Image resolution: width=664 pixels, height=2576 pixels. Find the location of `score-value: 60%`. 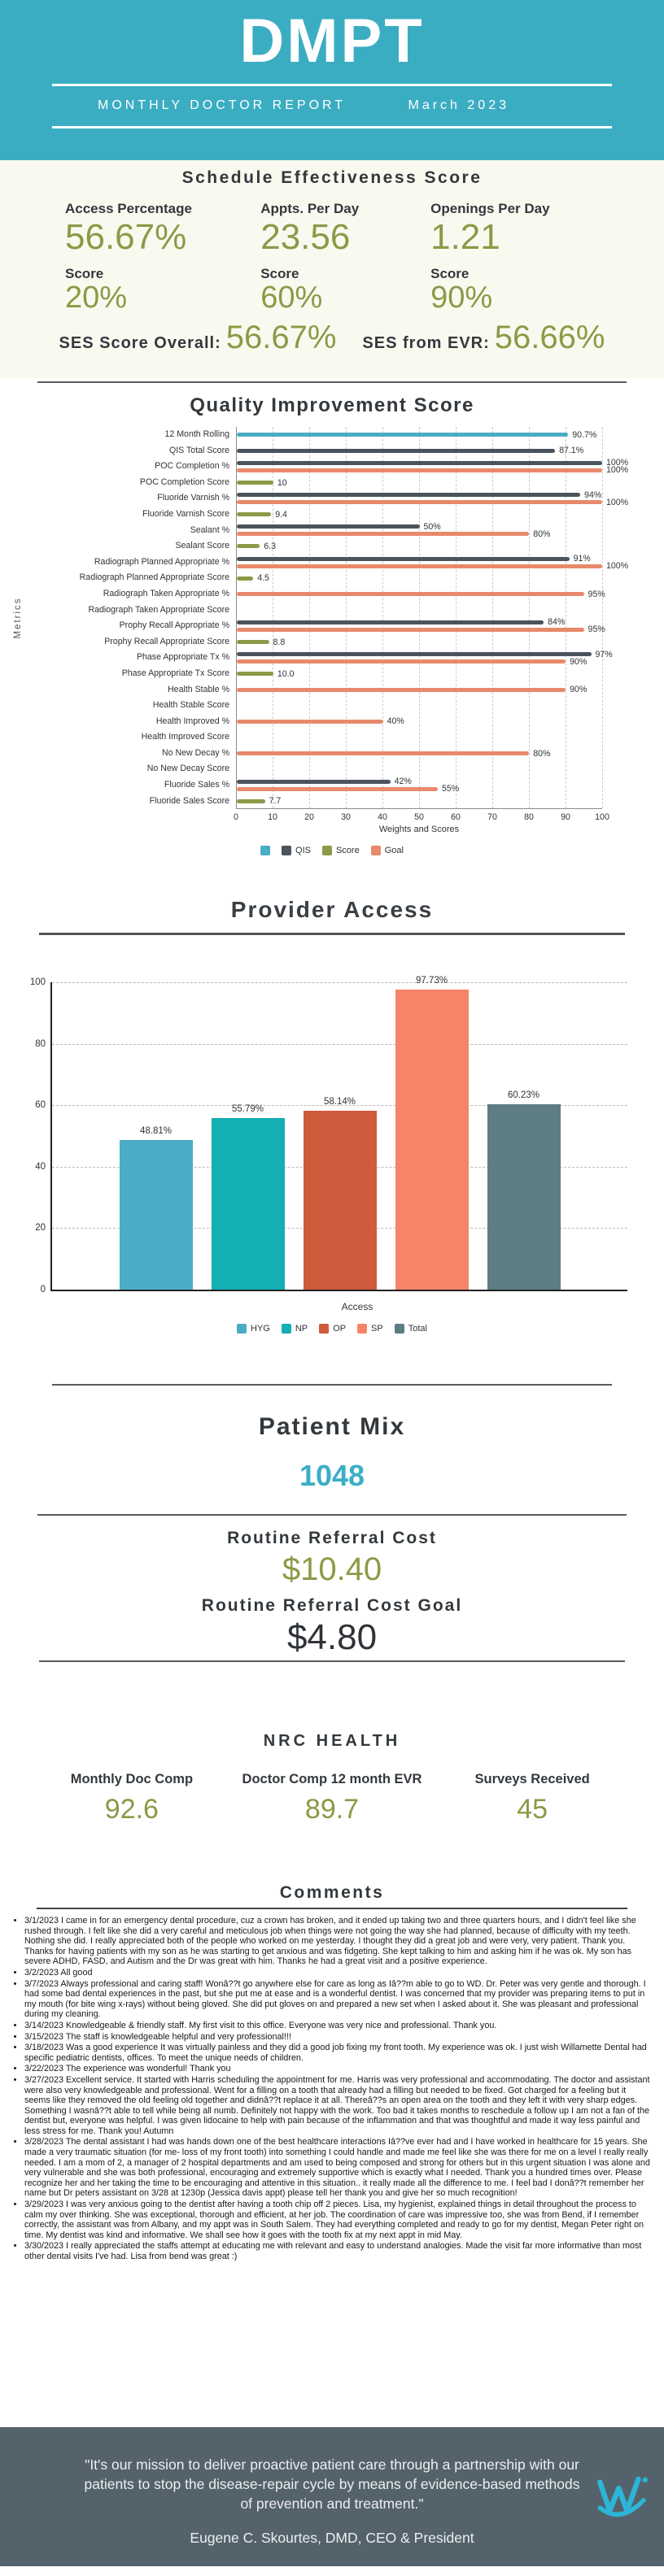

score-value: 60% is located at coordinates (291, 298).